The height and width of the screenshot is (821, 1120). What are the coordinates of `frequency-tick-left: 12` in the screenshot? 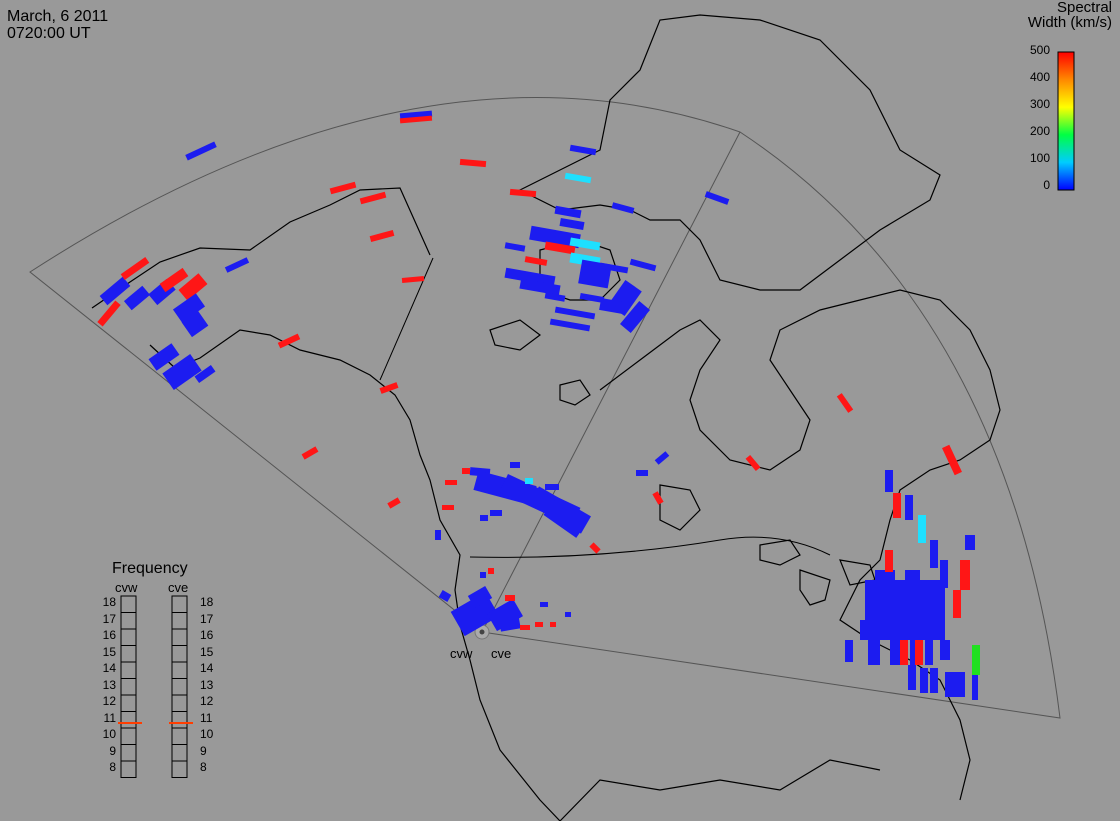 It's located at (109, 701).